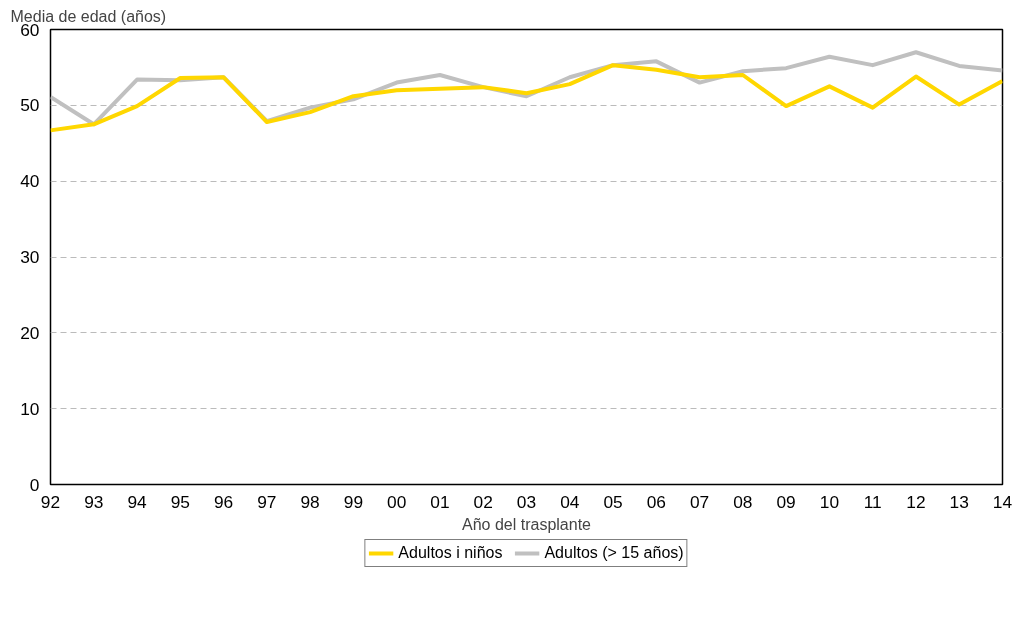 This screenshot has height=621, width=1015. What do you see at coordinates (743, 501) in the screenshot?
I see `x-tick-label: 08` at bounding box center [743, 501].